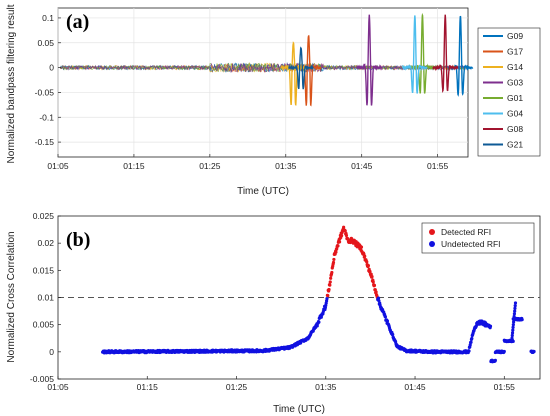  Describe the element at coordinates (210, 166) in the screenshot. I see `chart-a-x-tick-label: 01:25` at that location.